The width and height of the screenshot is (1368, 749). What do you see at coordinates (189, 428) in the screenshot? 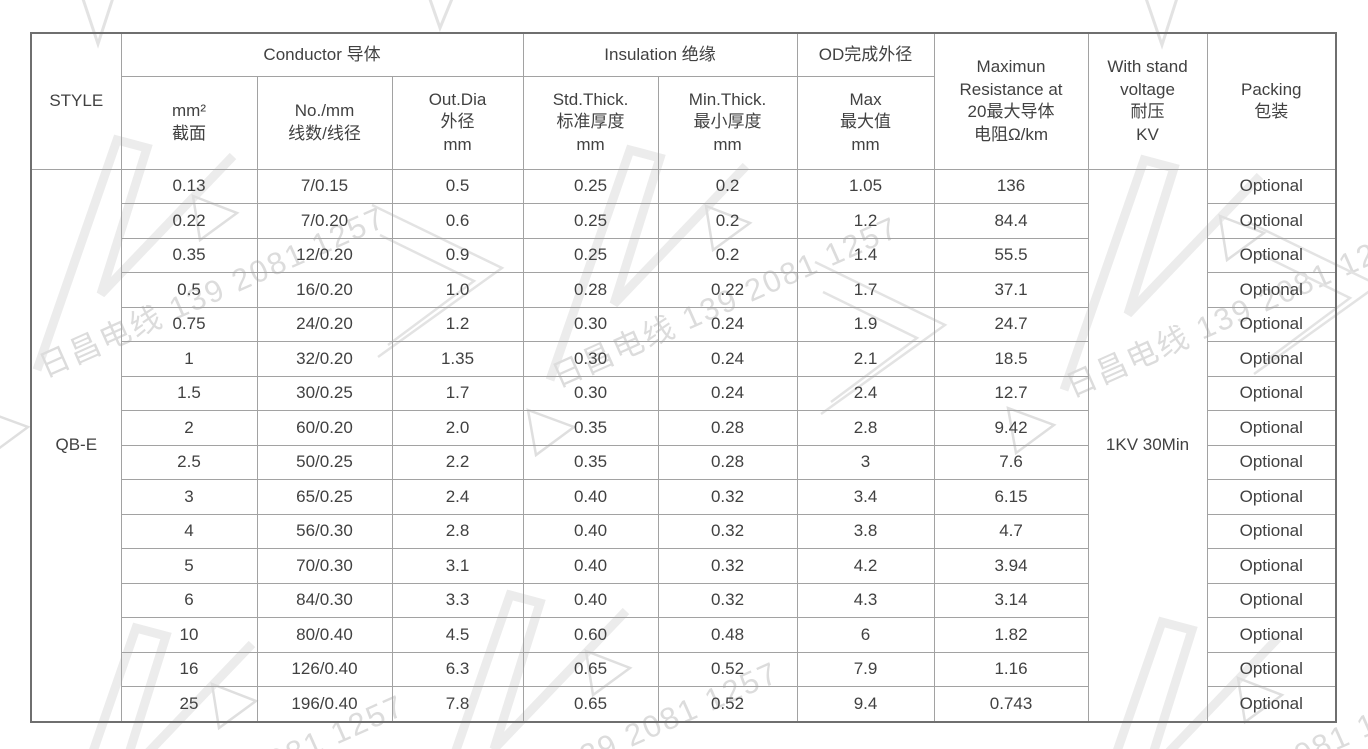
I see `cell: 2` at bounding box center [189, 428].